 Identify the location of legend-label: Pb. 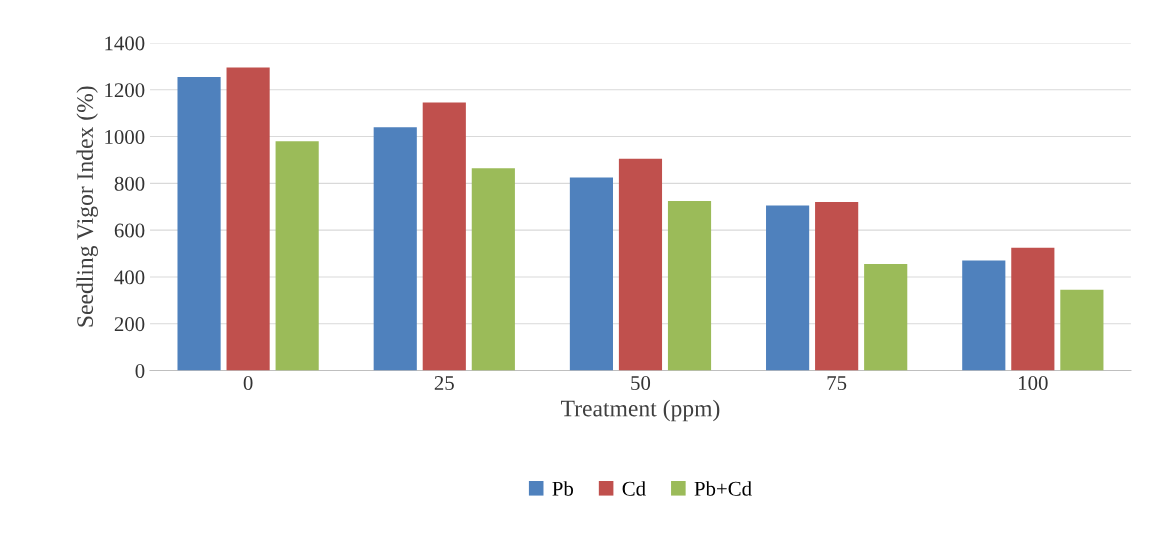
(563, 488).